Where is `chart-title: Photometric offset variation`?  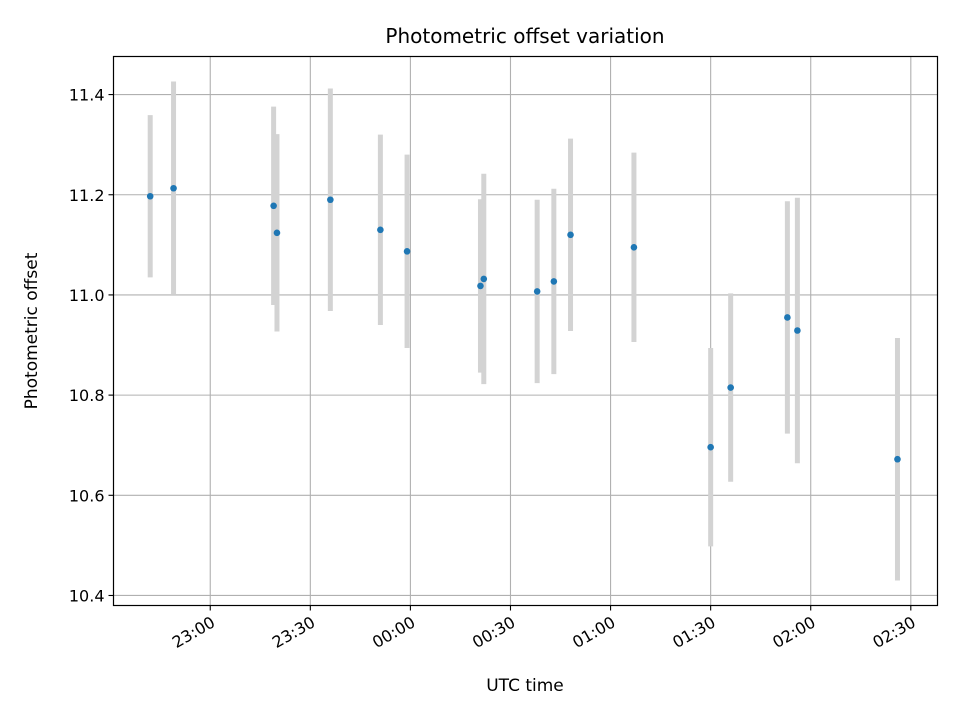
chart-title: Photometric offset variation is located at coordinates (524, 36).